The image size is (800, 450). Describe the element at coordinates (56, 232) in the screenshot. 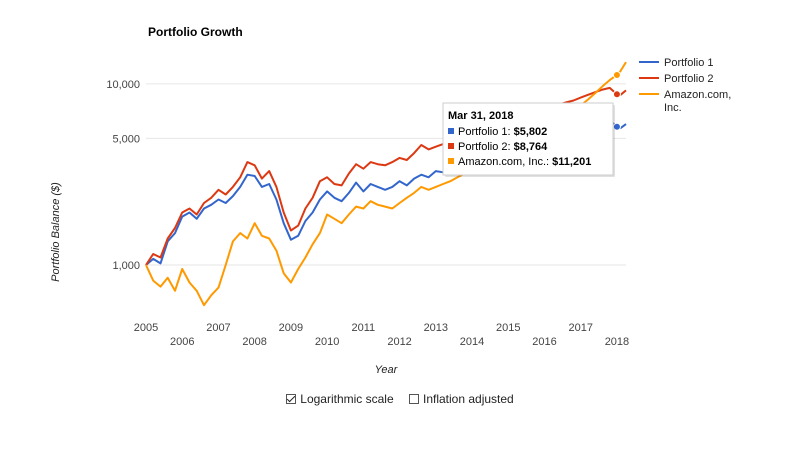

I see `y-axis-label: Portfolio Balance ($)` at that location.